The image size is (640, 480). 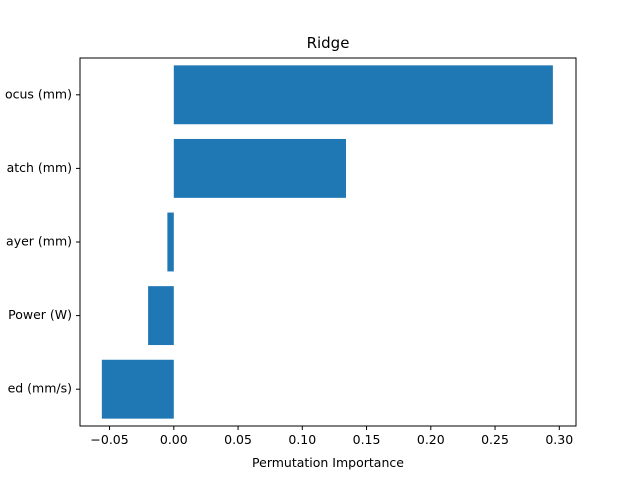 I want to click on y-tick-label: ed (mm/s), so click(x=40, y=388).